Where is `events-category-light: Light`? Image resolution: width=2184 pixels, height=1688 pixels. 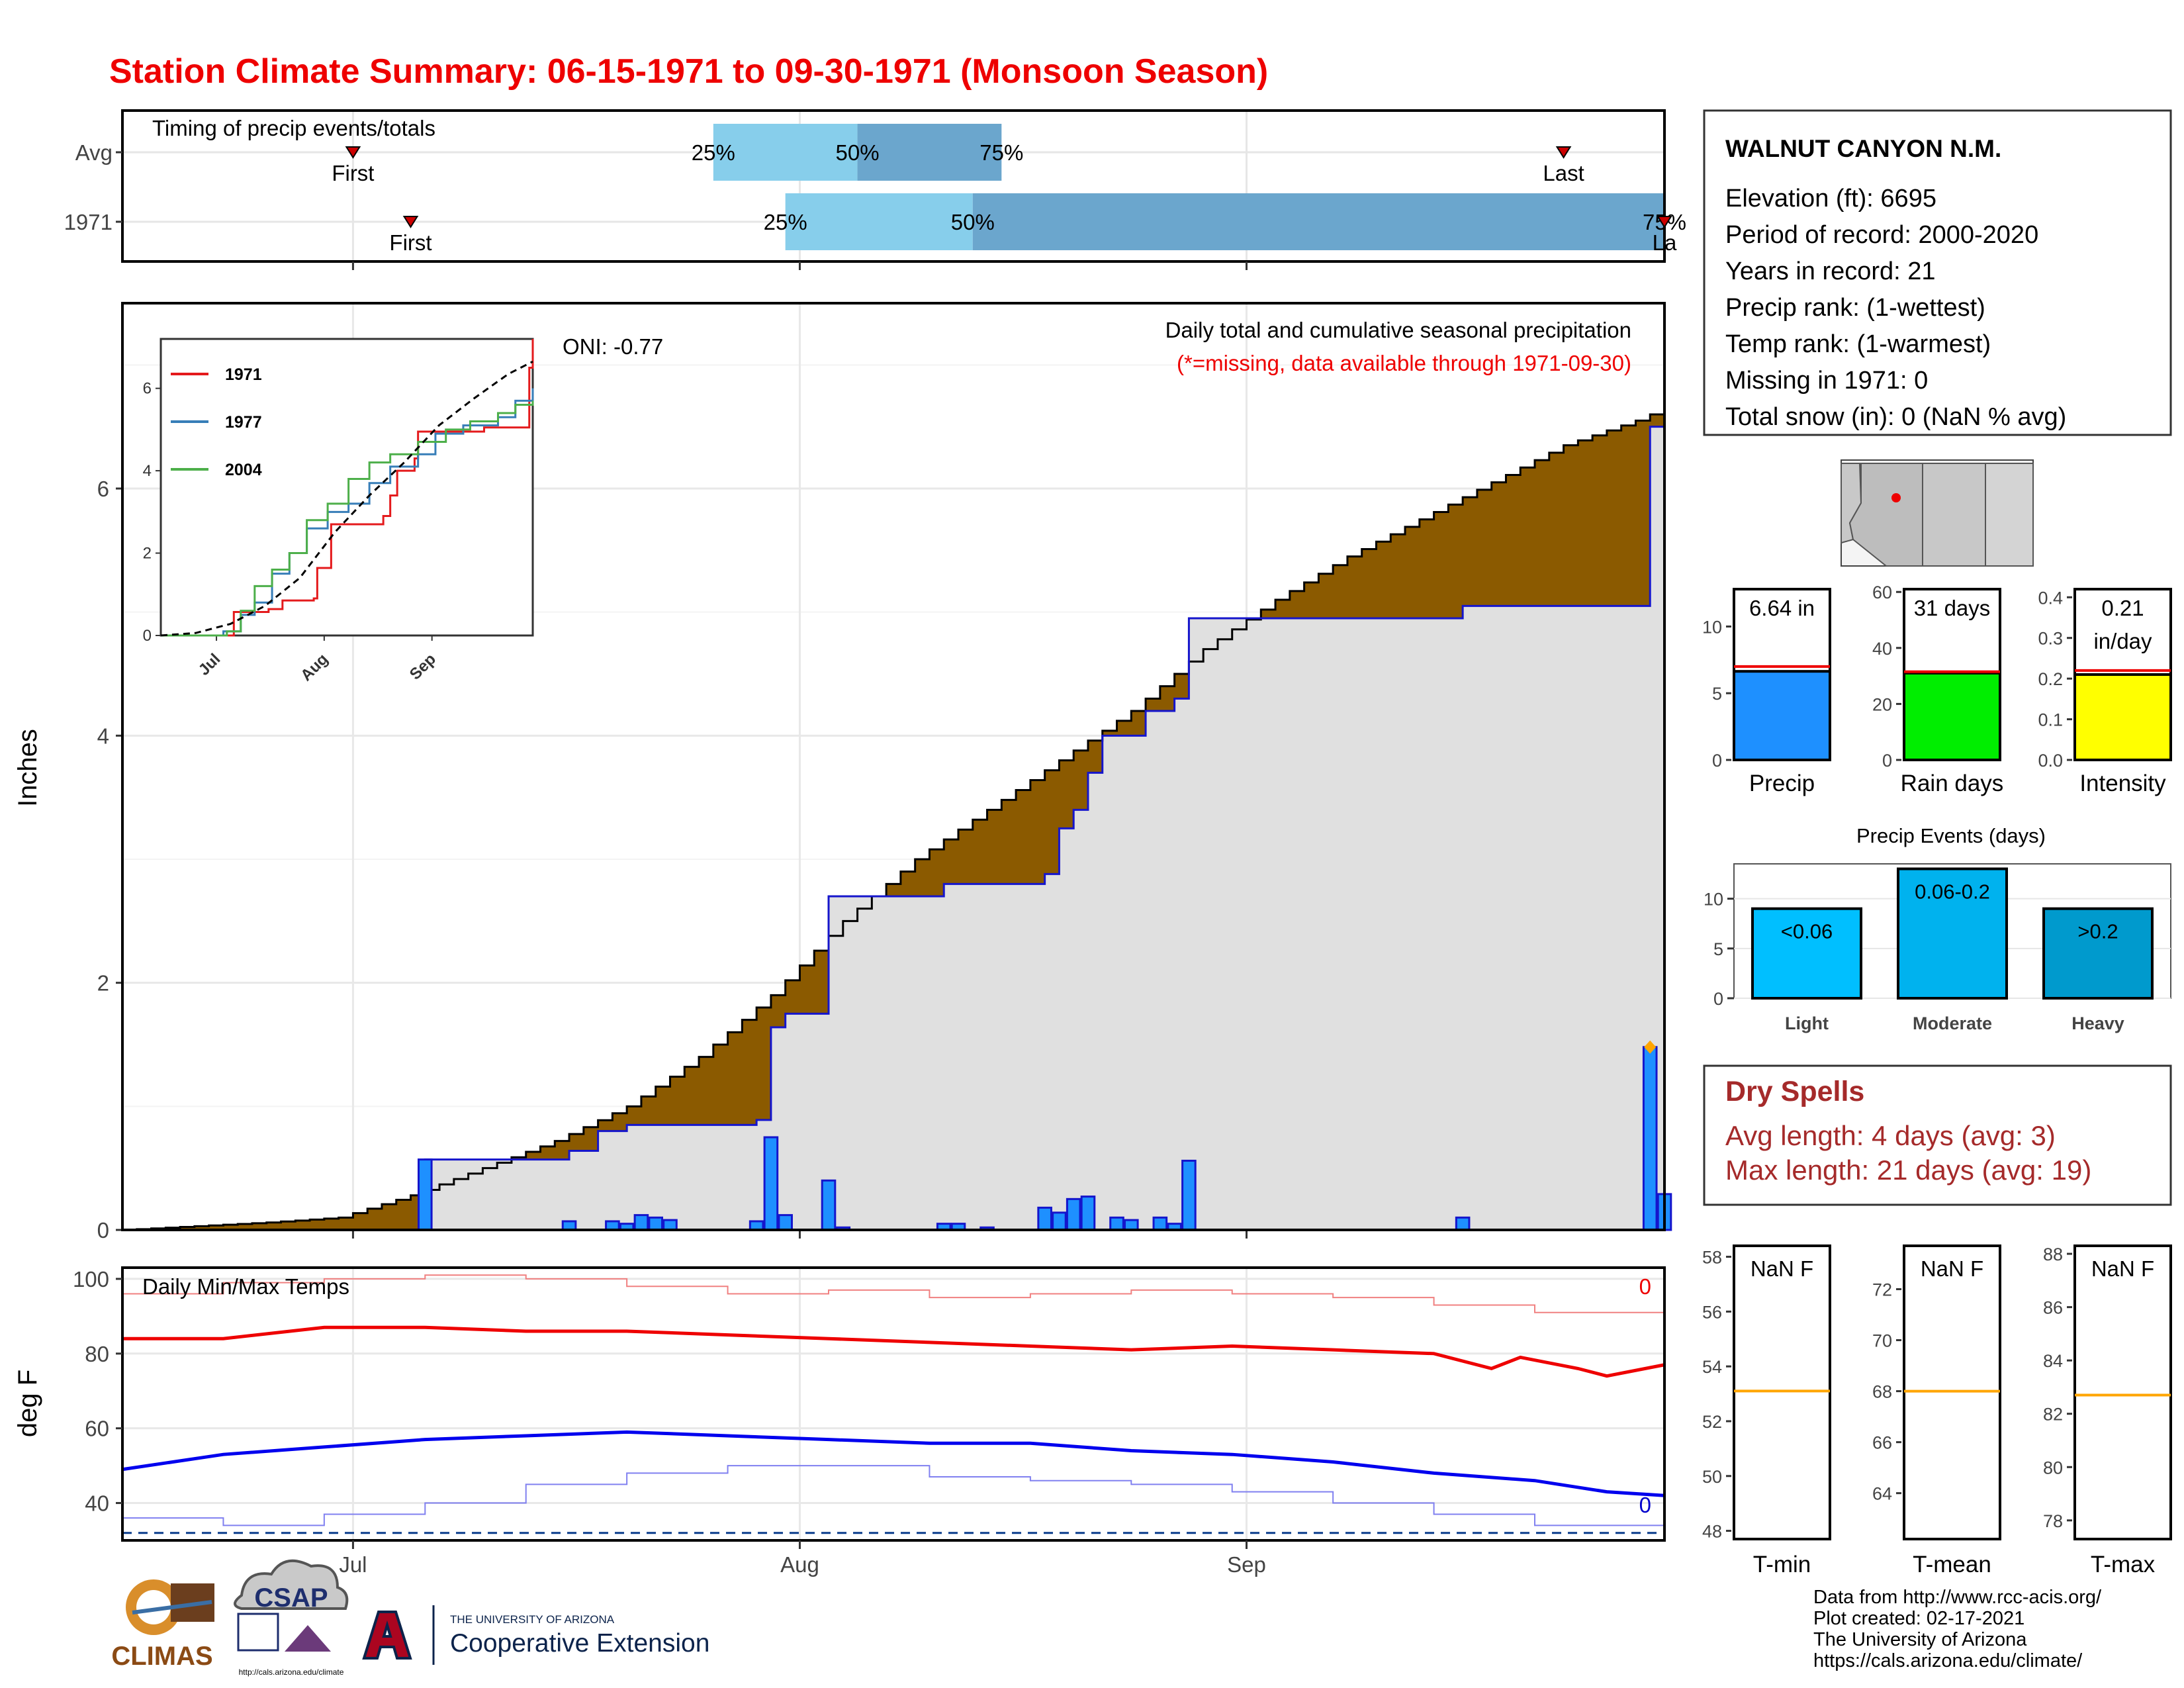
events-category-light: Light is located at coordinates (1807, 1023).